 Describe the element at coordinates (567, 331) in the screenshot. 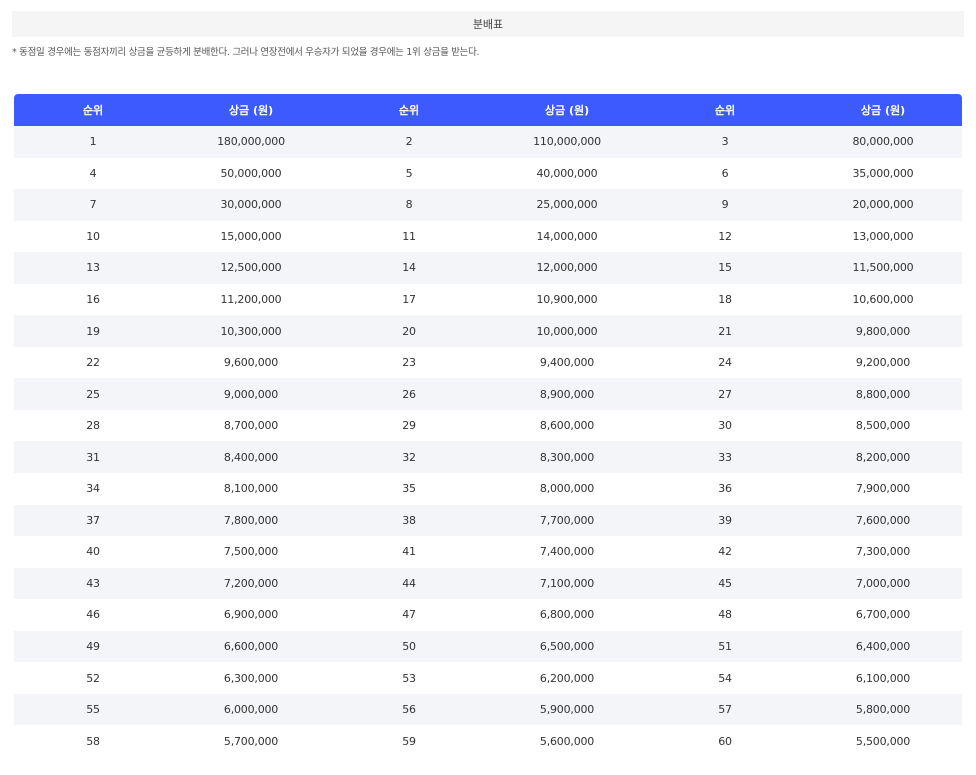

I see `prize-cell: 10,000,000` at that location.